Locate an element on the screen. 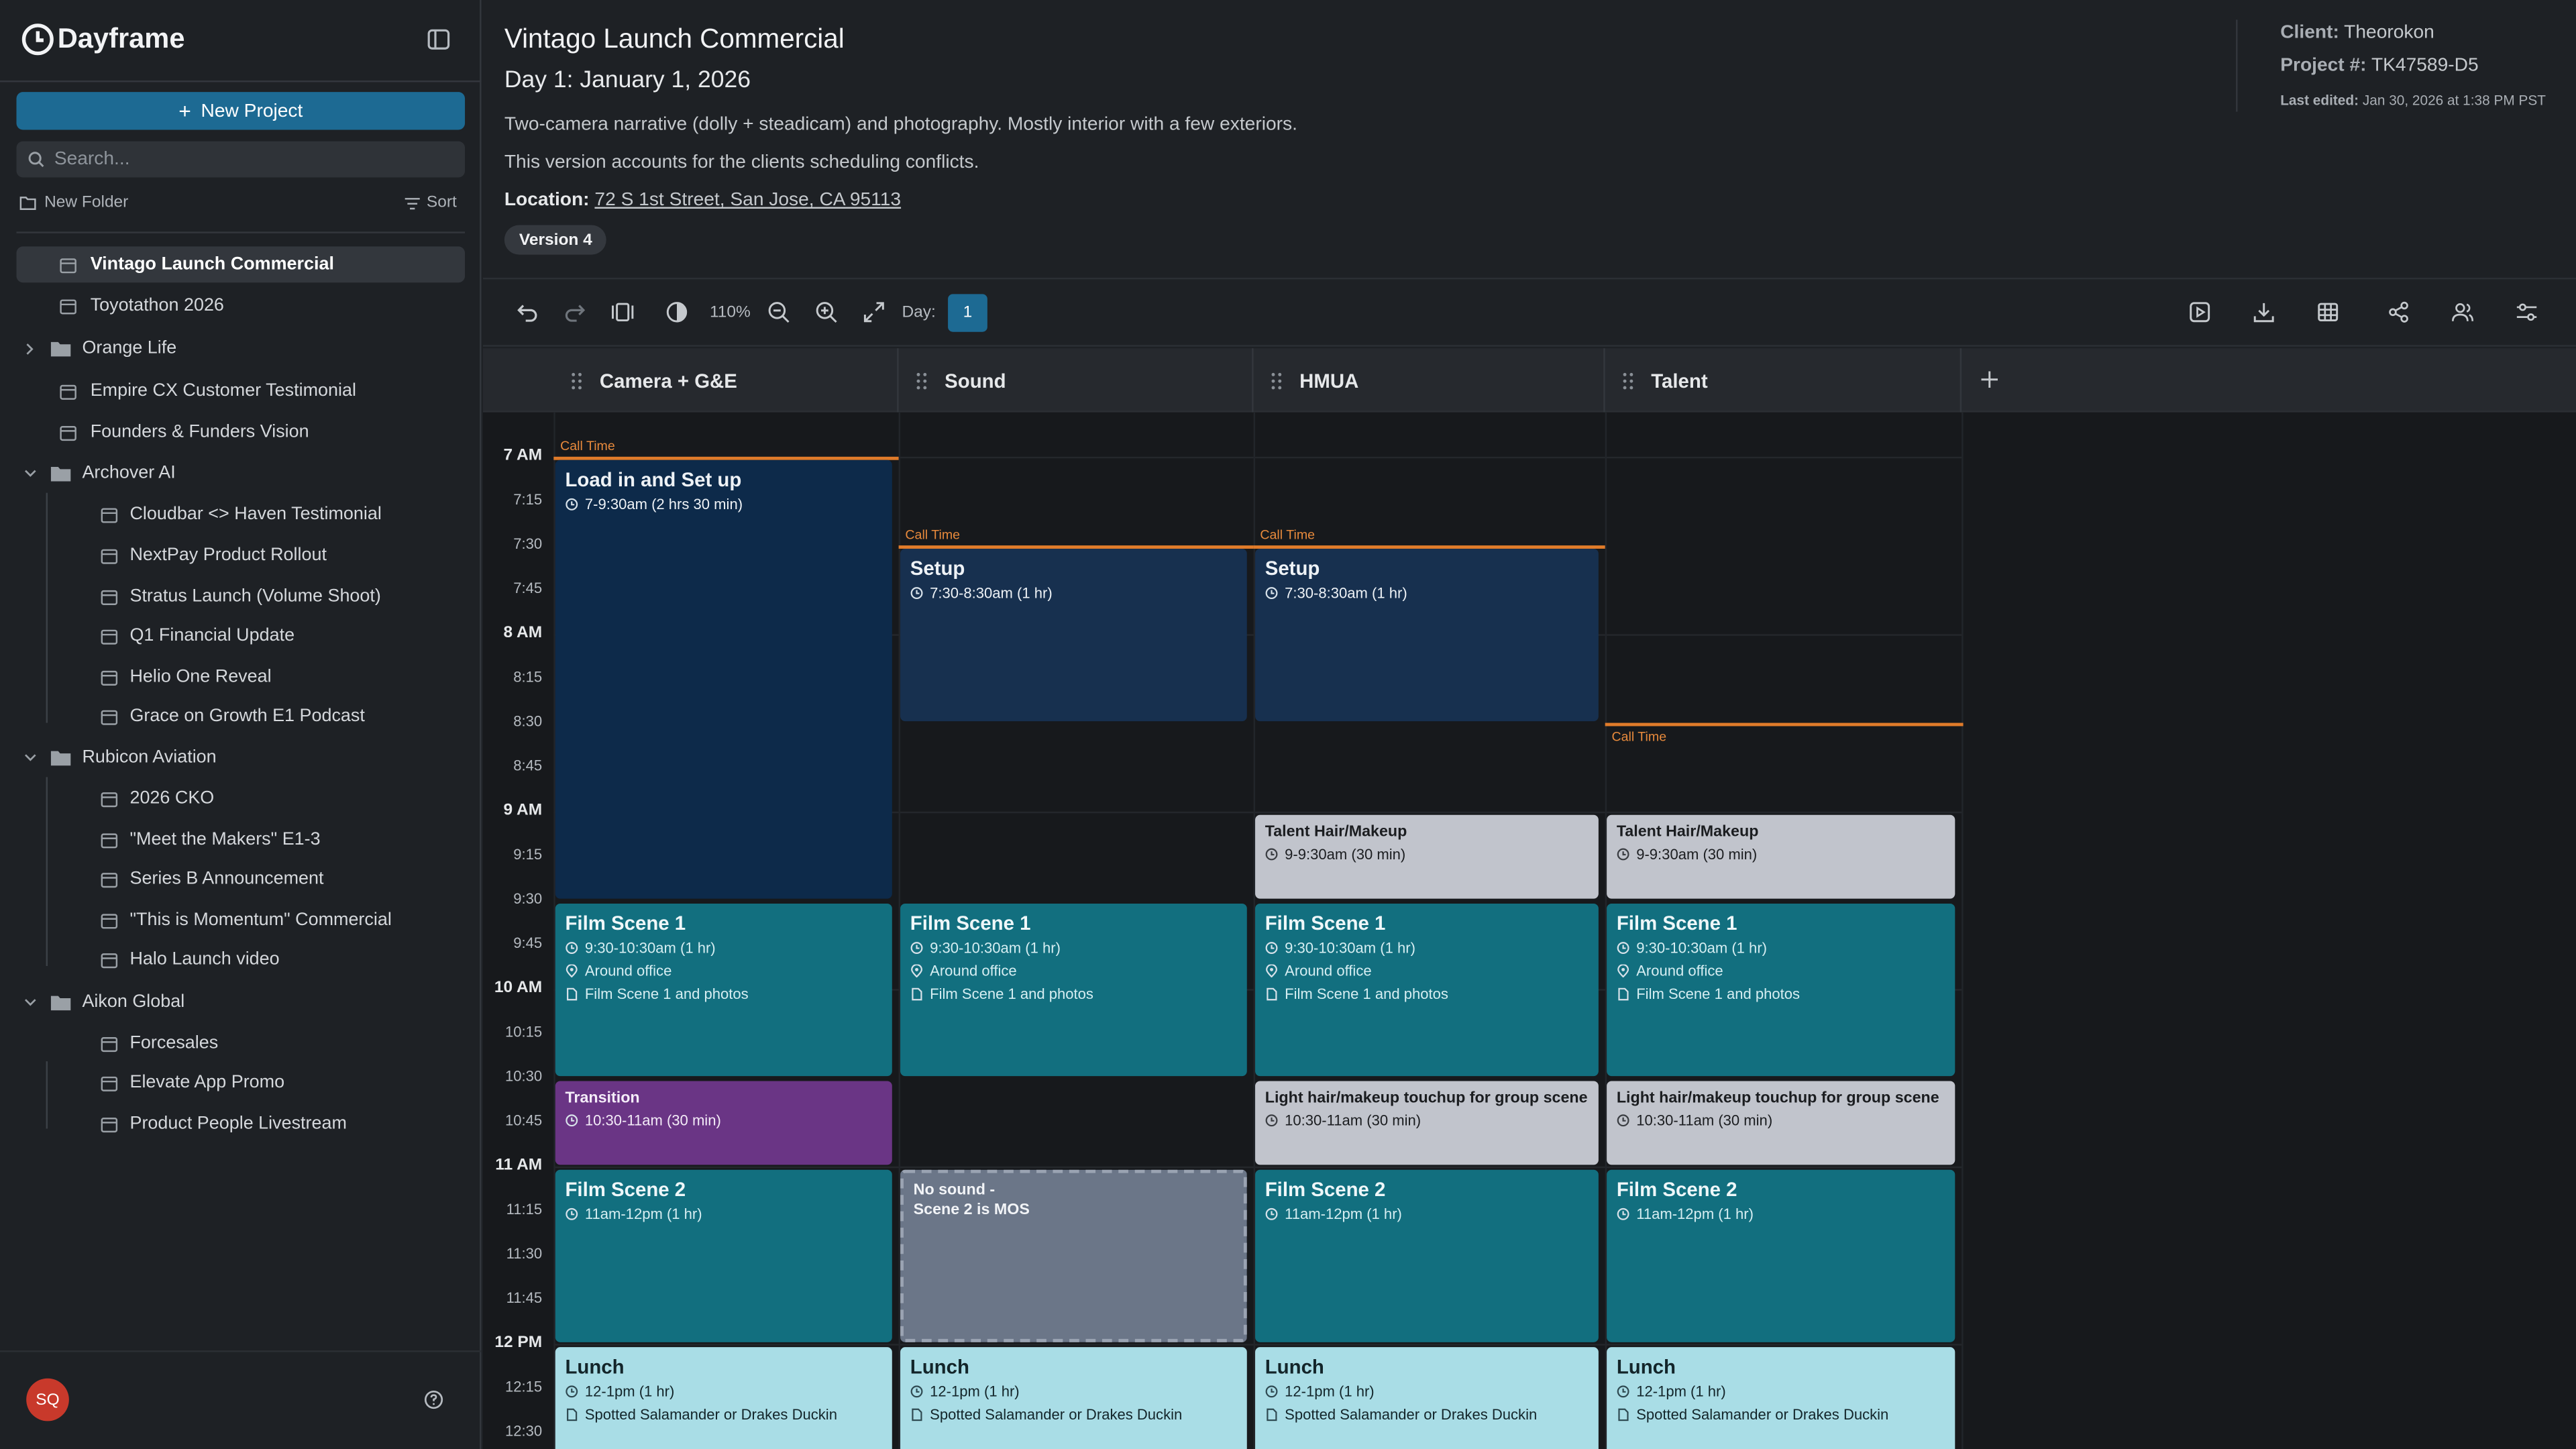  folder-item: Orange Life is located at coordinates (244, 348).